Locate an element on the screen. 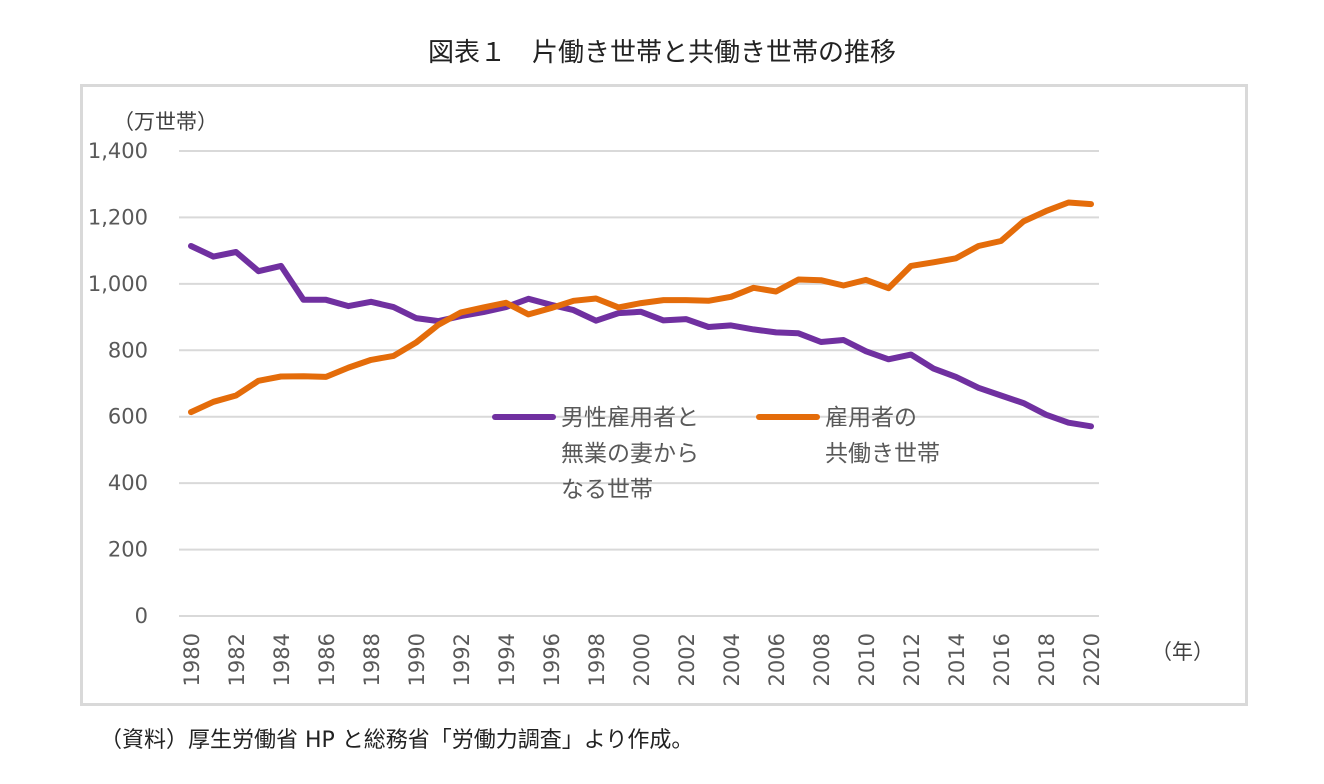  x-tick-label: 1998 is located at coordinates (597, 659).